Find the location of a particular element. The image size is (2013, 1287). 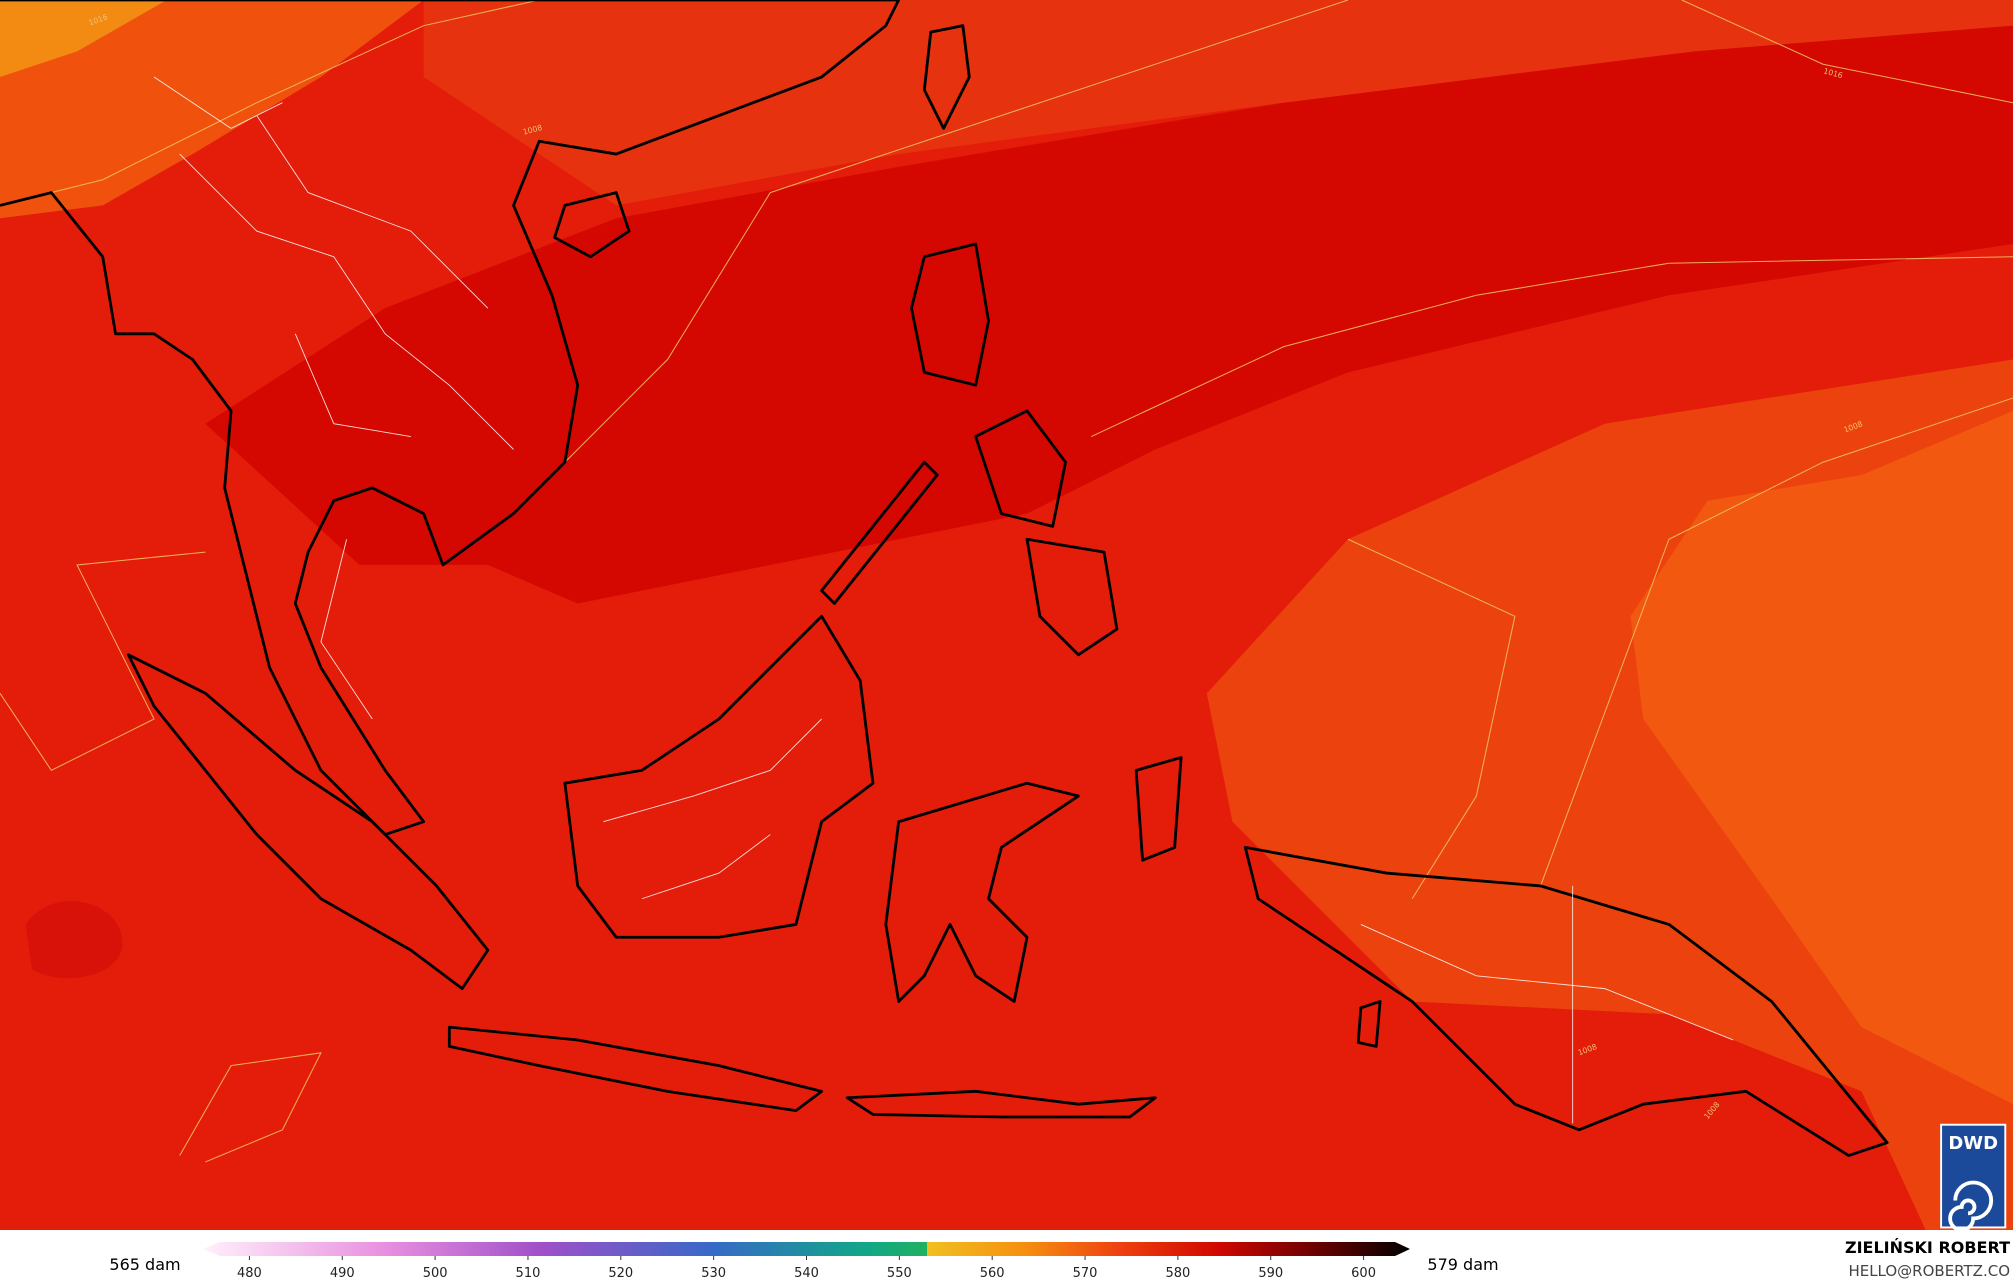

coast-maluku is located at coordinates (1158, 809).